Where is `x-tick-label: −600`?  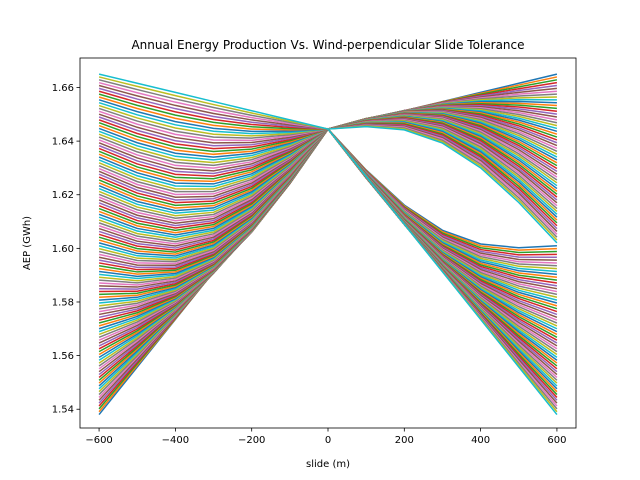 x-tick-label: −600 is located at coordinates (98, 440).